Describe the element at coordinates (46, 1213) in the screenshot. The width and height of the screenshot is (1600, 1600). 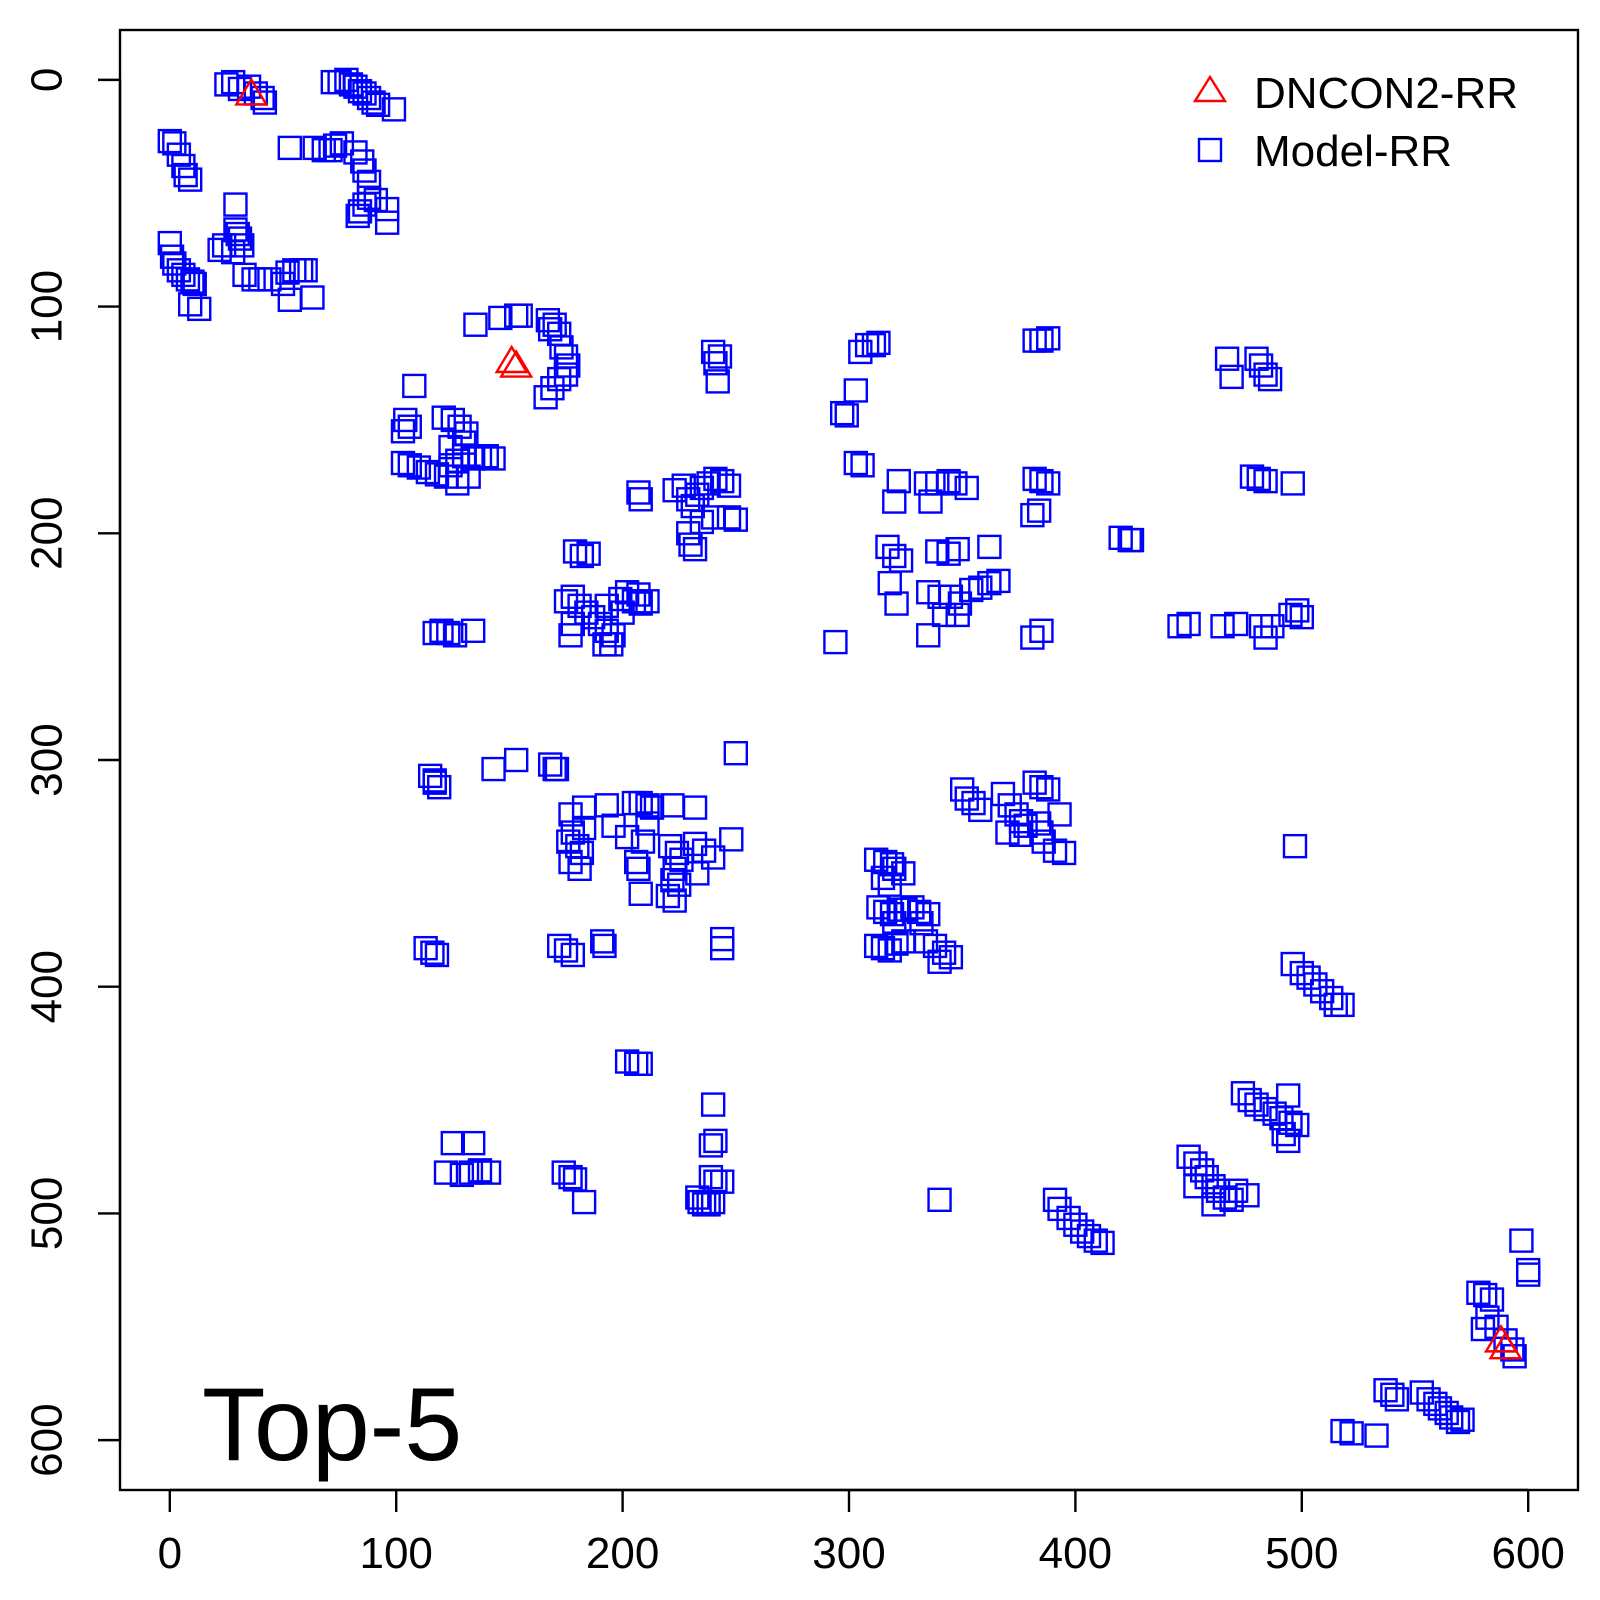
I see `y-tick-label: 500` at that location.